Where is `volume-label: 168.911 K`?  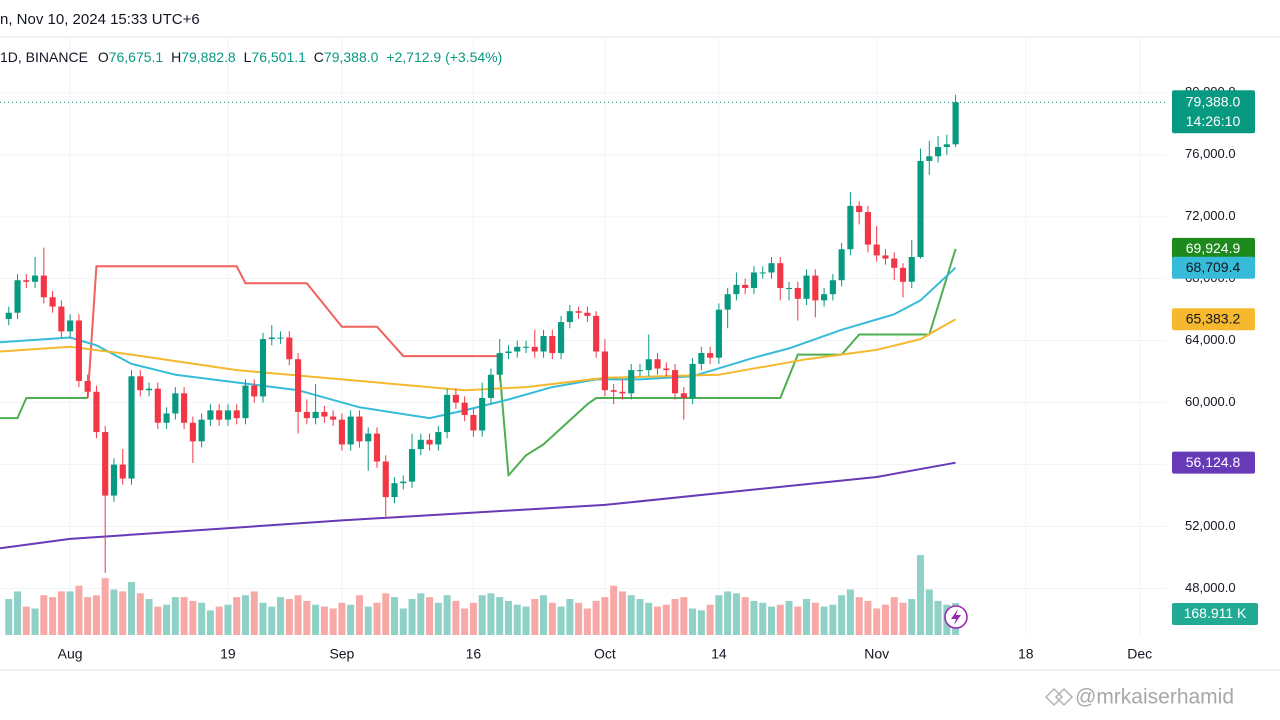
volume-label: 168.911 K is located at coordinates (1215, 613).